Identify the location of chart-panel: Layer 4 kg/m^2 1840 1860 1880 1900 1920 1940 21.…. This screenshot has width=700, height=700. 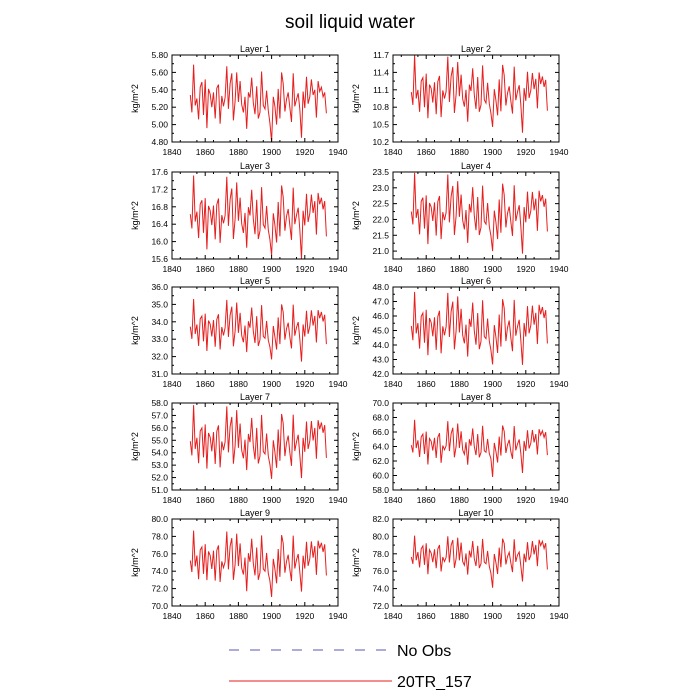
(460, 217).